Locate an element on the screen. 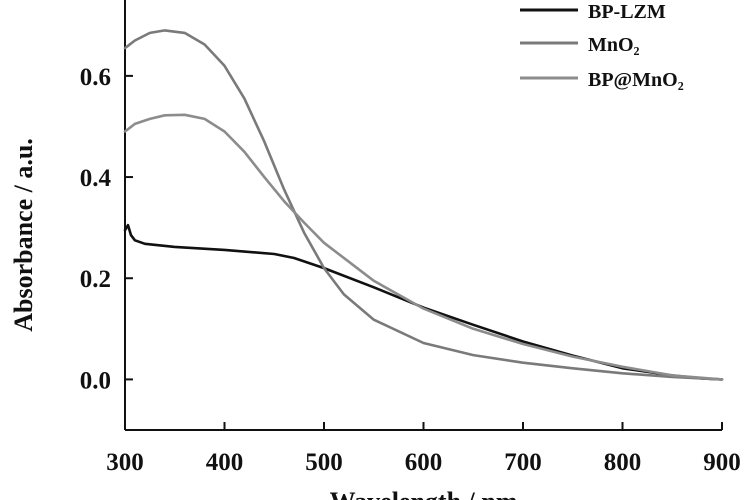  y-tick-label: 0.6 is located at coordinates (95, 77).